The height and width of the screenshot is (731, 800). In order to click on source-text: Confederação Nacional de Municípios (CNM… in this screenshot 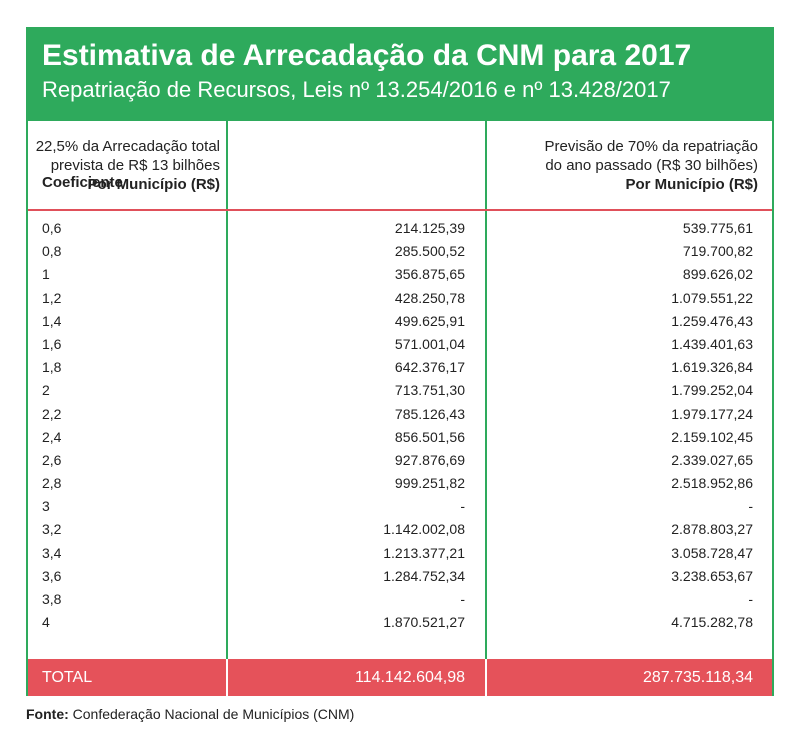, I will do `click(213, 714)`.